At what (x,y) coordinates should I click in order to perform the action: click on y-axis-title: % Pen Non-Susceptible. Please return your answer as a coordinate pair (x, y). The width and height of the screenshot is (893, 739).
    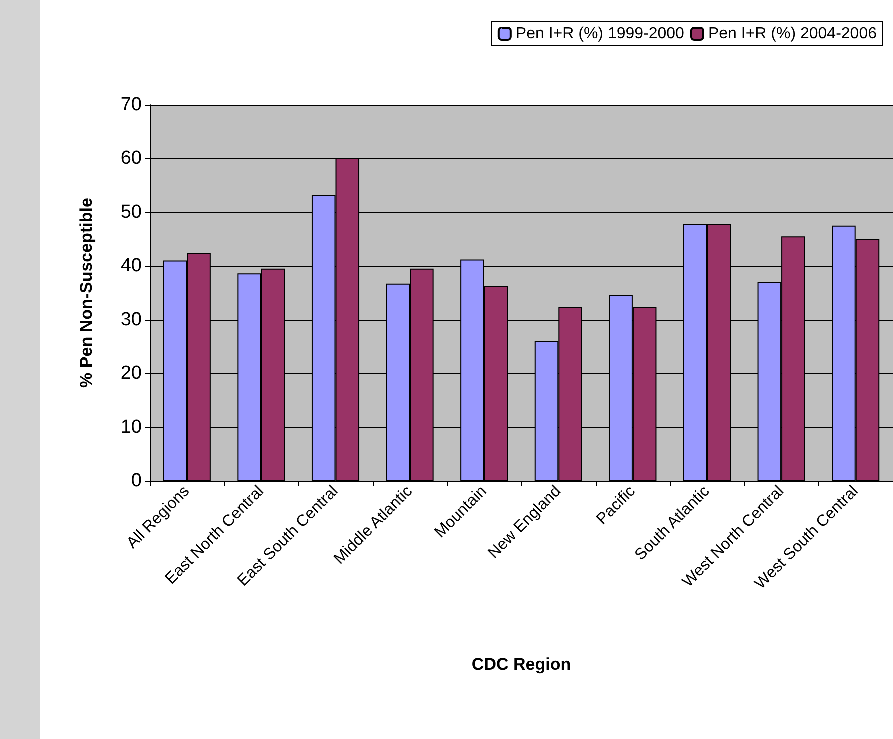
    Looking at the image, I should click on (86, 293).